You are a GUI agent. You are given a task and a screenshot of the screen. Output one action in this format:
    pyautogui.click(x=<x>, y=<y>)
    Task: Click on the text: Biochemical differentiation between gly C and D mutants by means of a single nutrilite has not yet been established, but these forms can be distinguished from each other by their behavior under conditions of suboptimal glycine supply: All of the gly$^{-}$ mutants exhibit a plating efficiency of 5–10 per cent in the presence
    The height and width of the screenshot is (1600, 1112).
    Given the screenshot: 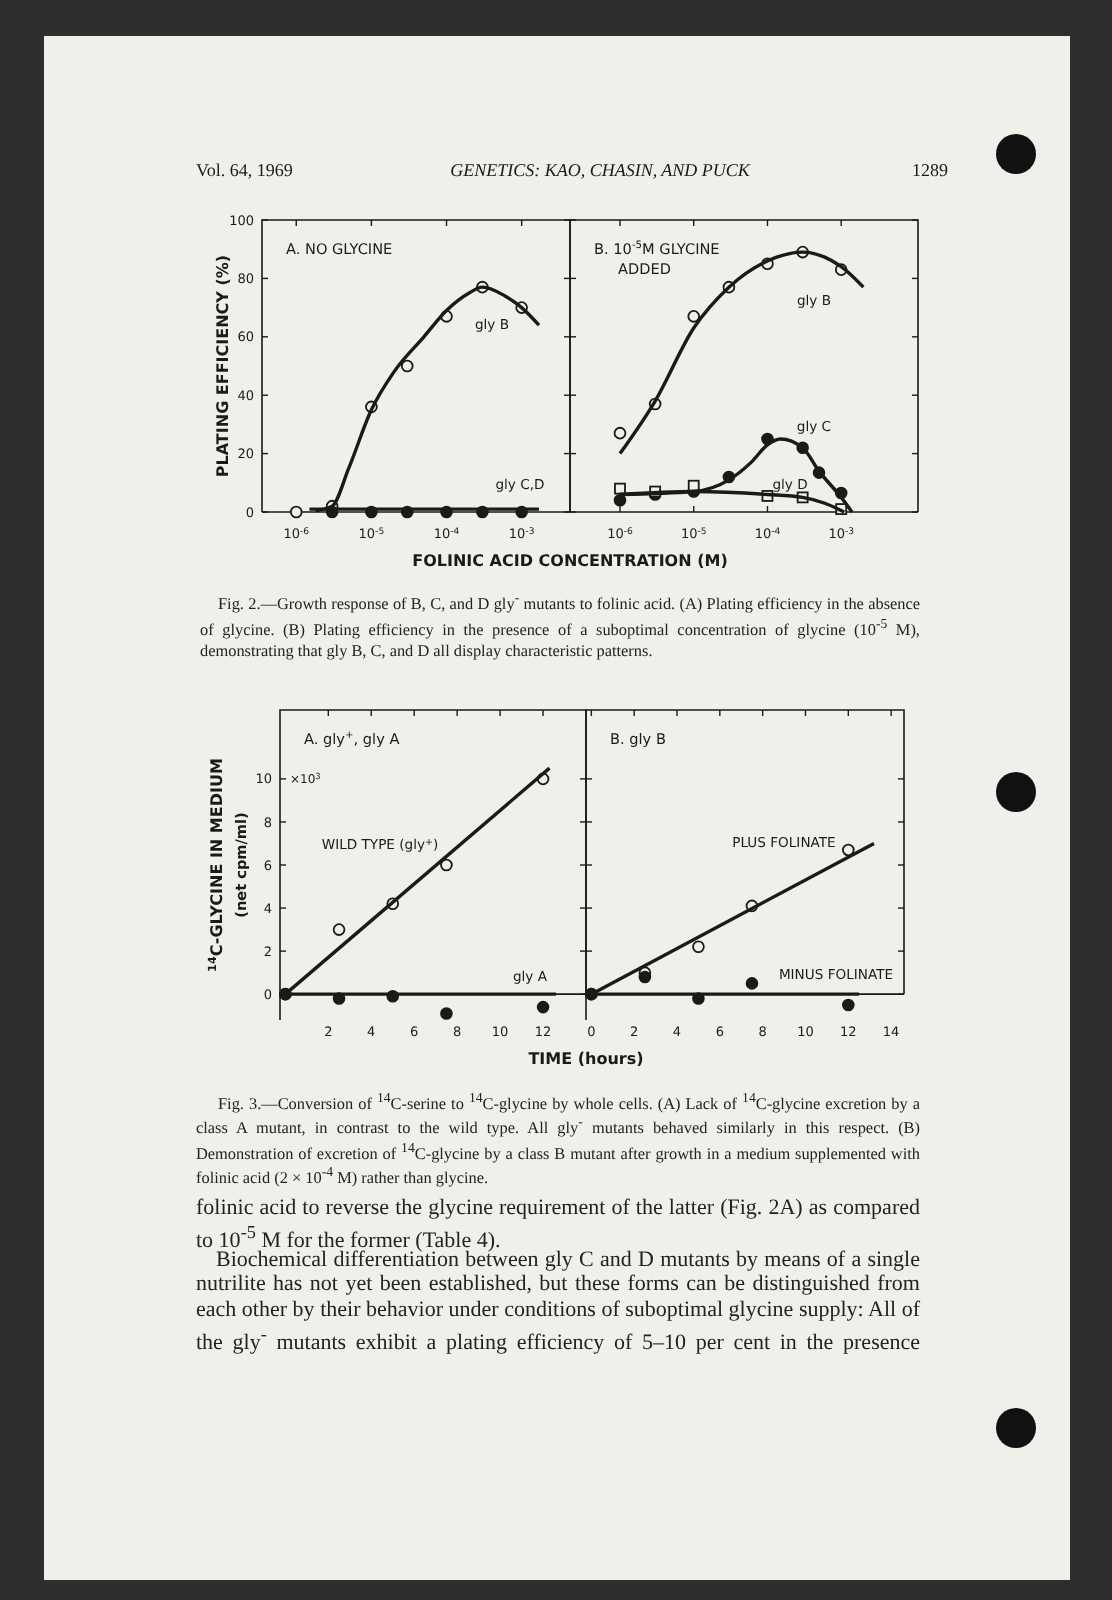 What is the action you would take?
    pyautogui.click(x=558, y=1302)
    